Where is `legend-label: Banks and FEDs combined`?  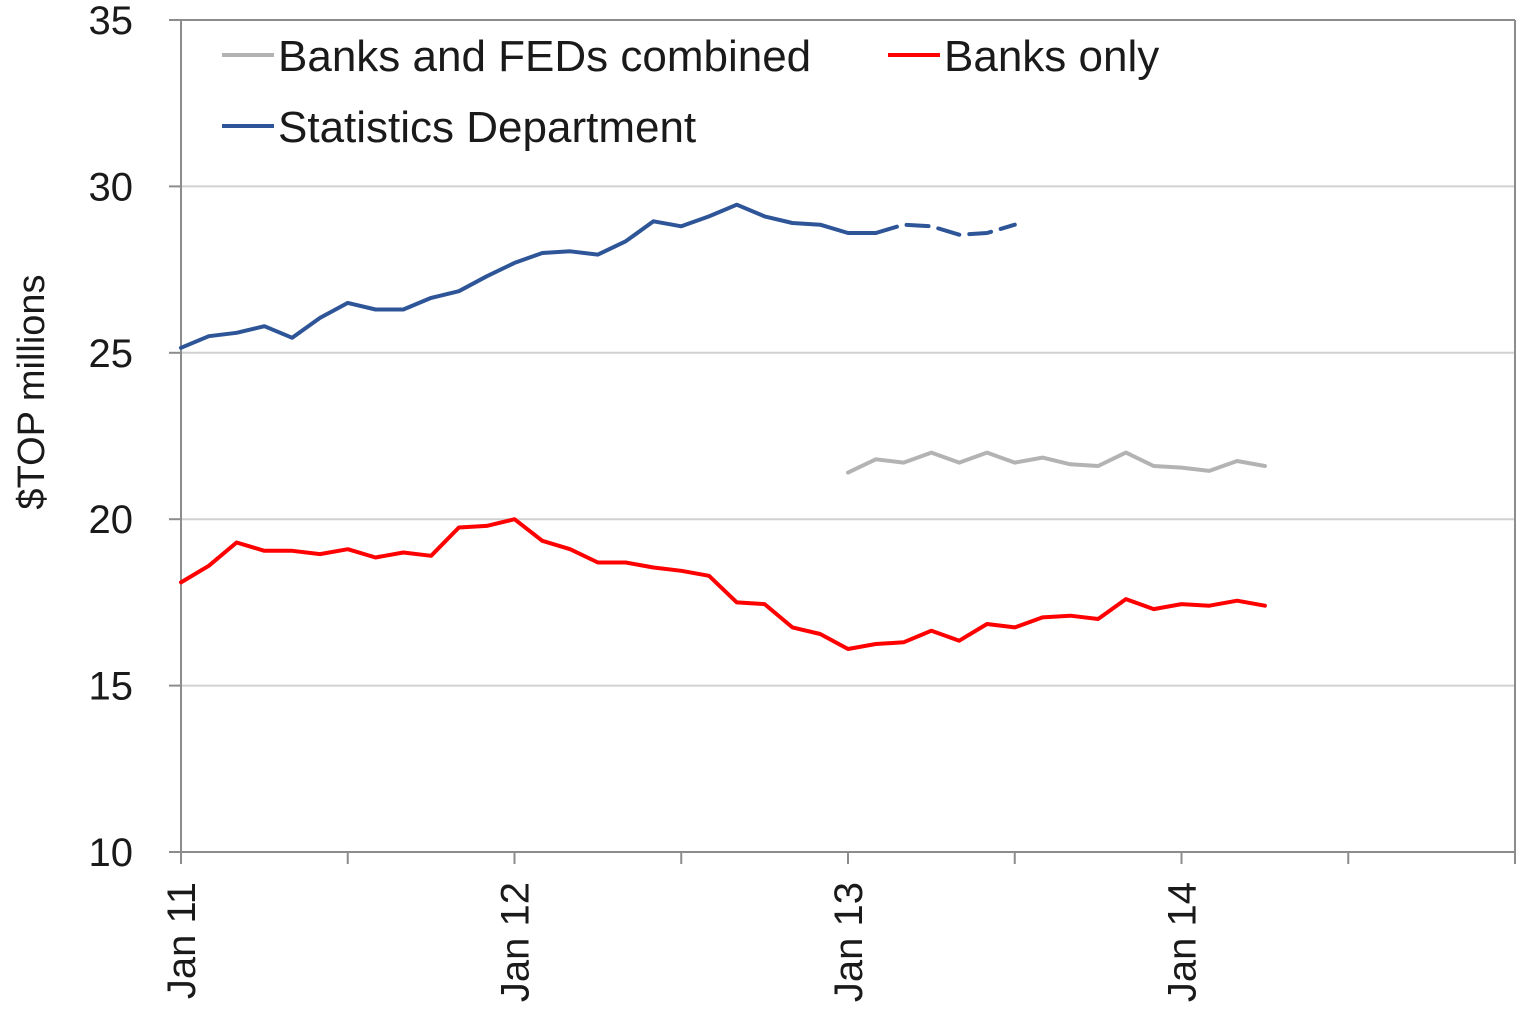
legend-label: Banks and FEDs combined is located at coordinates (544, 56).